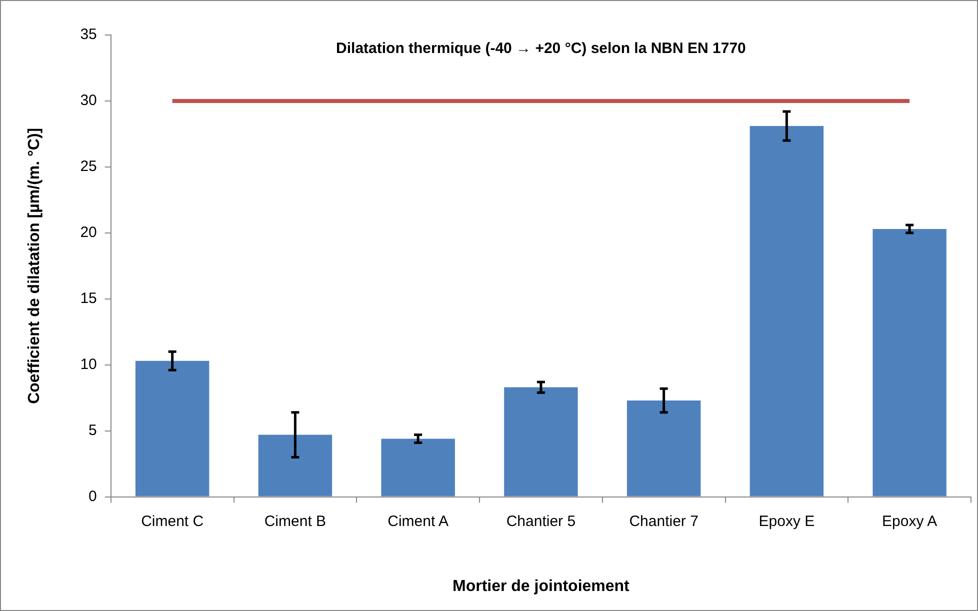 The image size is (978, 611). Describe the element at coordinates (418, 521) in the screenshot. I see `x-tick-label: Ciment A` at that location.